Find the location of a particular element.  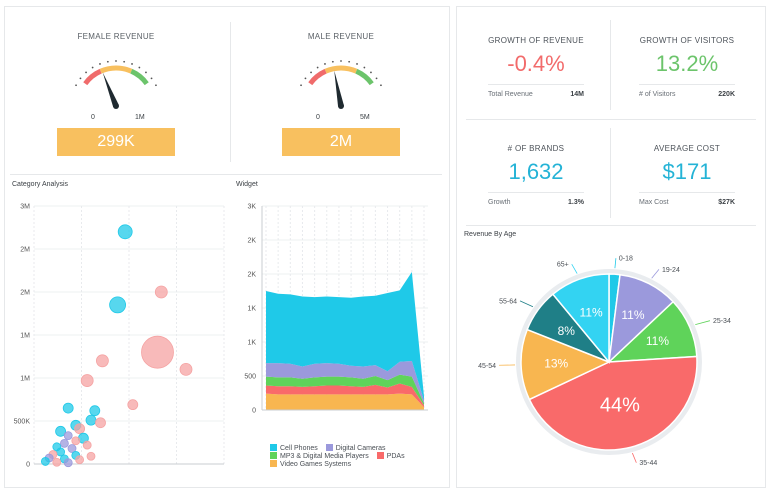

pie-top-divider is located at coordinates (611, 225).